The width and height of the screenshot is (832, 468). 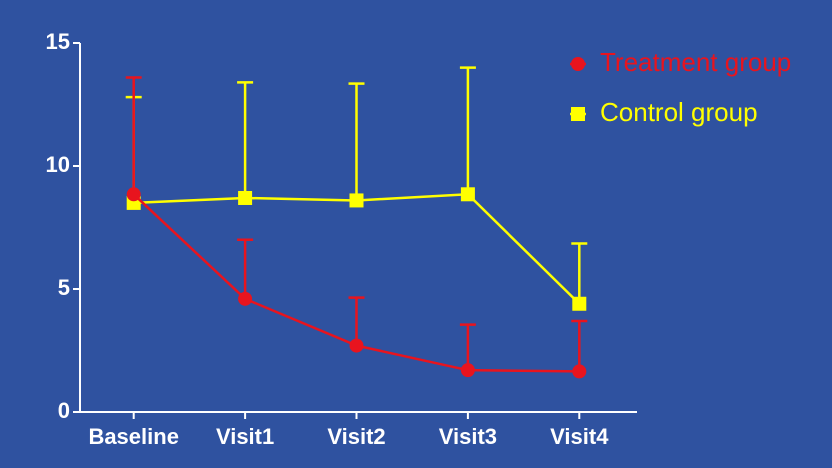 What do you see at coordinates (468, 436) in the screenshot?
I see `x-tick-label: Visit3` at bounding box center [468, 436].